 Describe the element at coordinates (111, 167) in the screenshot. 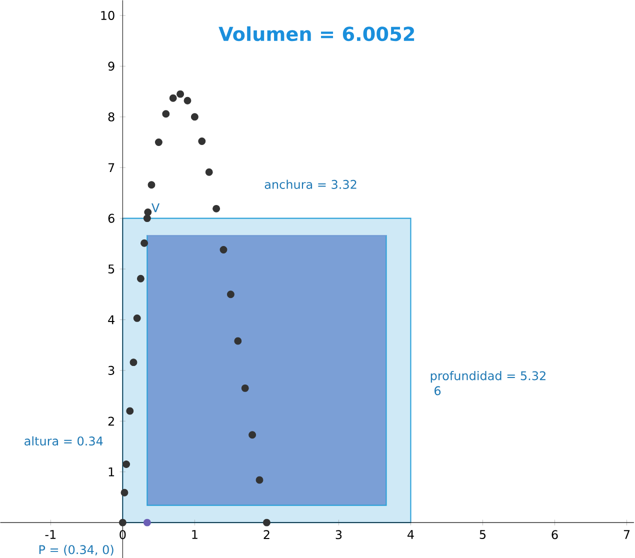

I see `y-tick-label: 7` at that location.